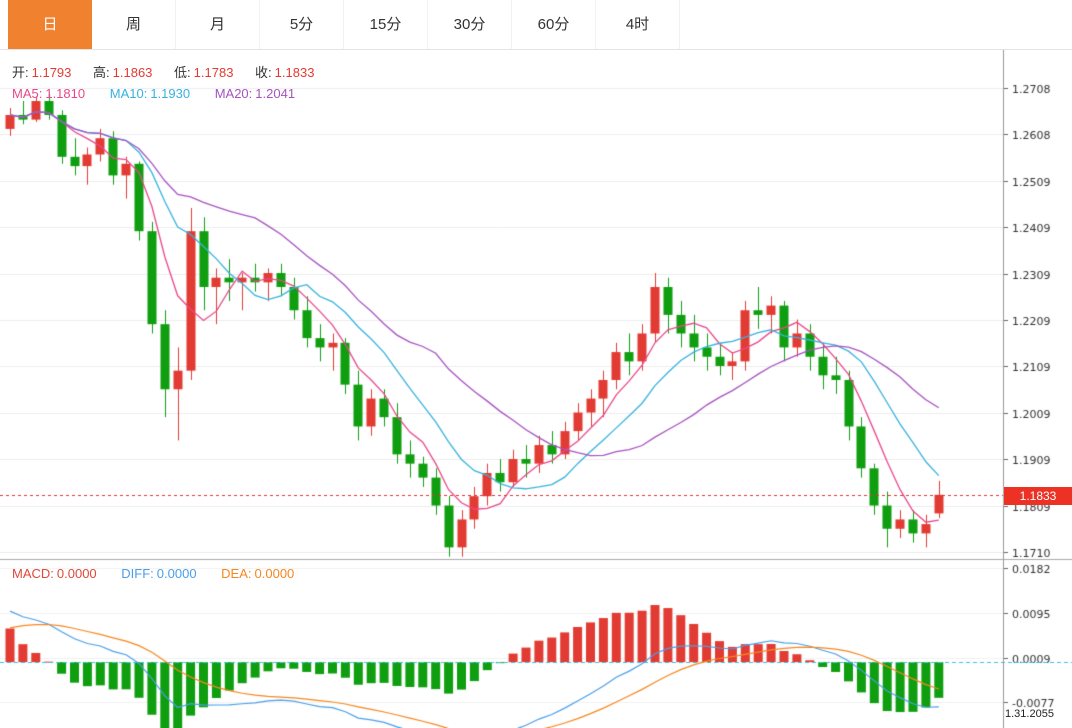 The image size is (1072, 728). What do you see at coordinates (1038, 495) in the screenshot?
I see `current-price-tag: 1.1833` at bounding box center [1038, 495].